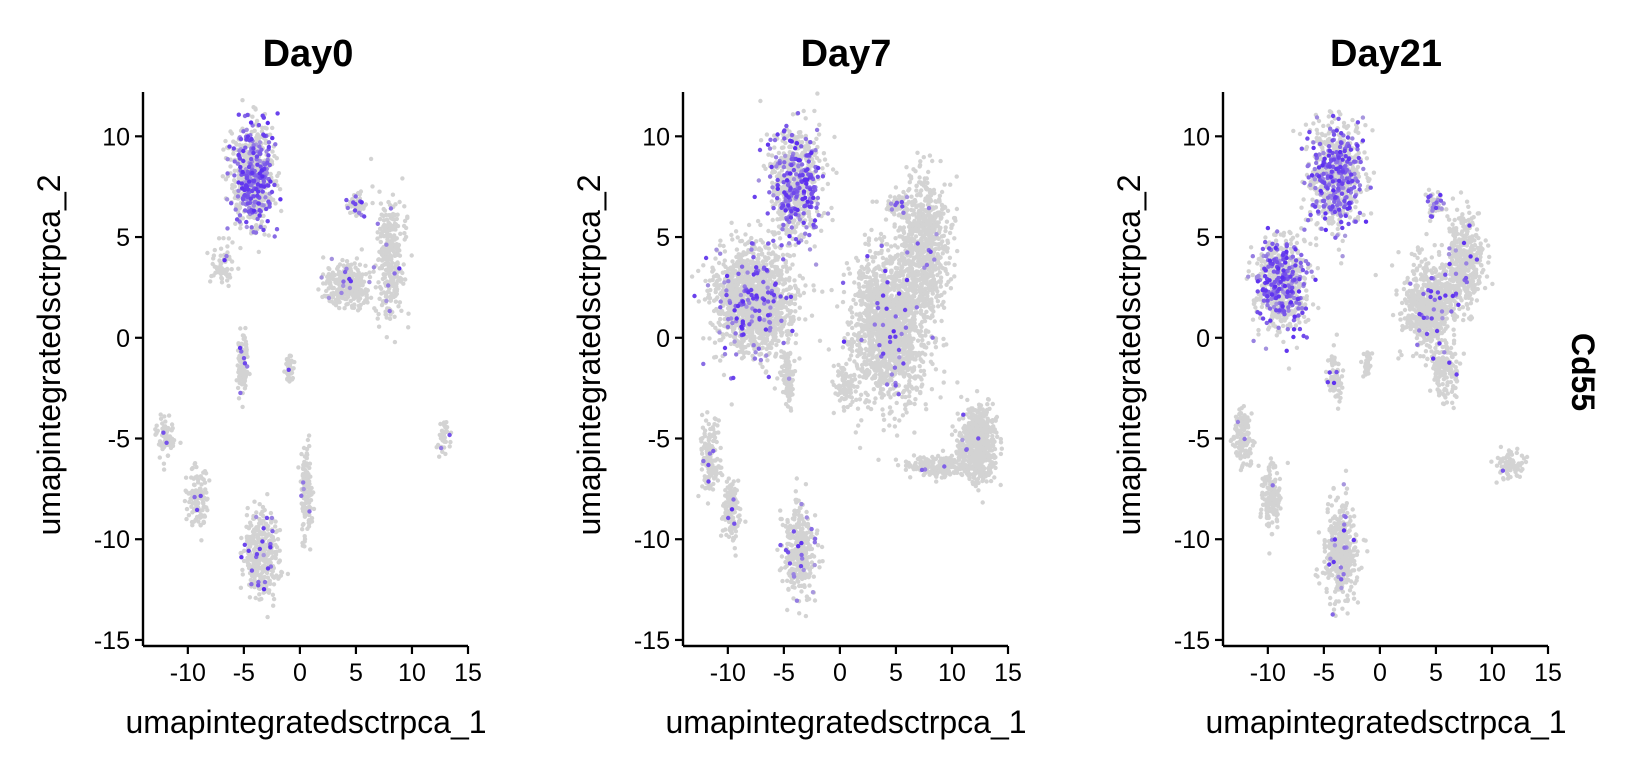 The width and height of the screenshot is (1632, 768). I want to click on y-tick-label: -15, so click(112, 641).